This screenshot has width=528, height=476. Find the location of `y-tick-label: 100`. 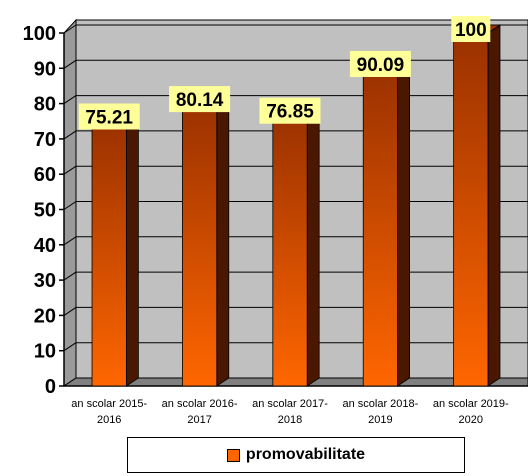

y-tick-label: 100 is located at coordinates (39, 34).